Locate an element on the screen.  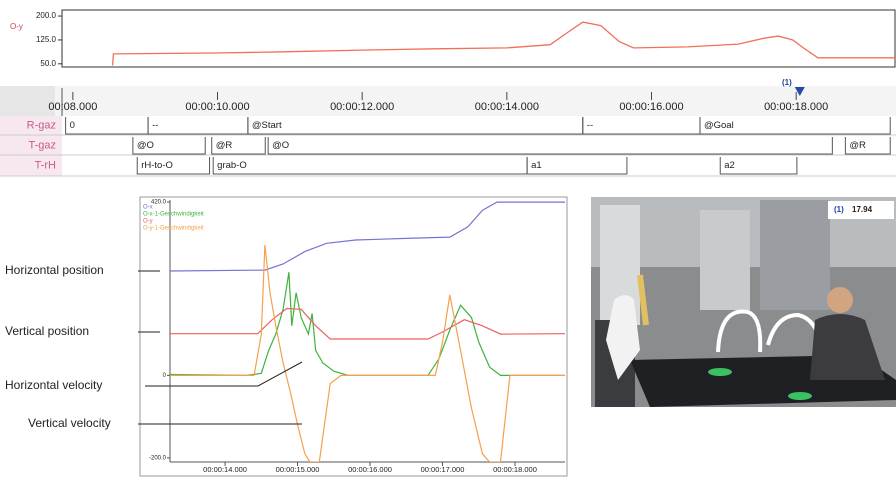
line is located at coordinates (503, 43).